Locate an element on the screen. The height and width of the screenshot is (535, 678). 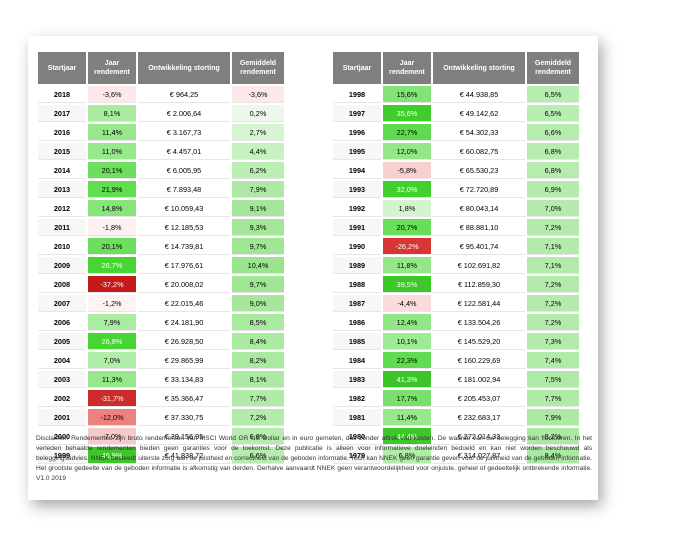
cell-gemiddeld-rendement: 7,0% is located at coordinates (553, 208).